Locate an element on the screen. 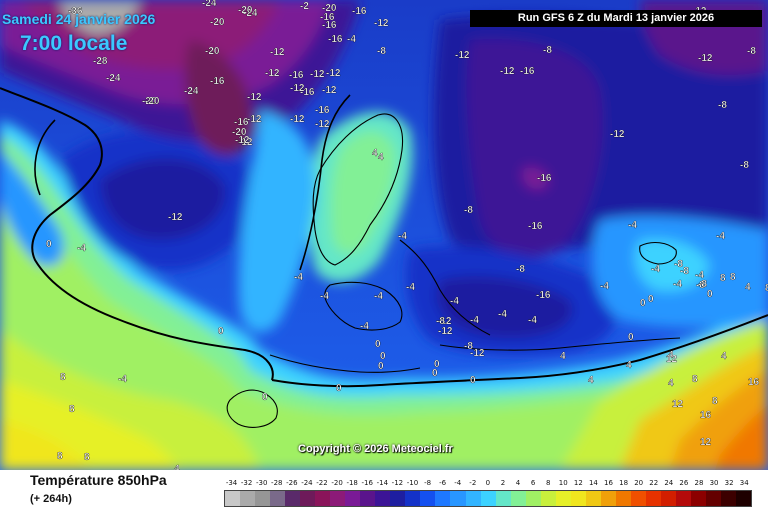 The height and width of the screenshot is (512, 768). scale-tick-label: -4 is located at coordinates (458, 483).